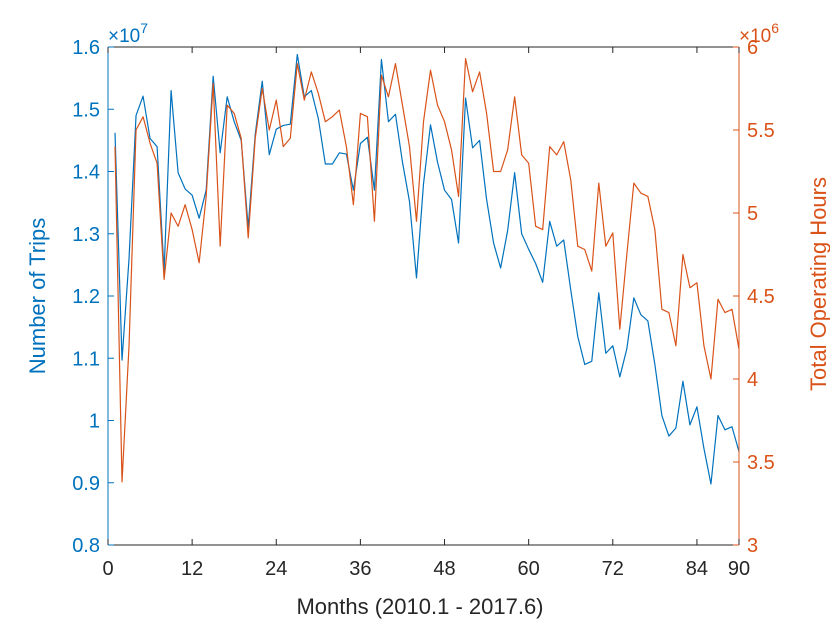 The width and height of the screenshot is (830, 624). What do you see at coordinates (761, 131) in the screenshot?
I see `right-tick-label: 5.5` at bounding box center [761, 131].